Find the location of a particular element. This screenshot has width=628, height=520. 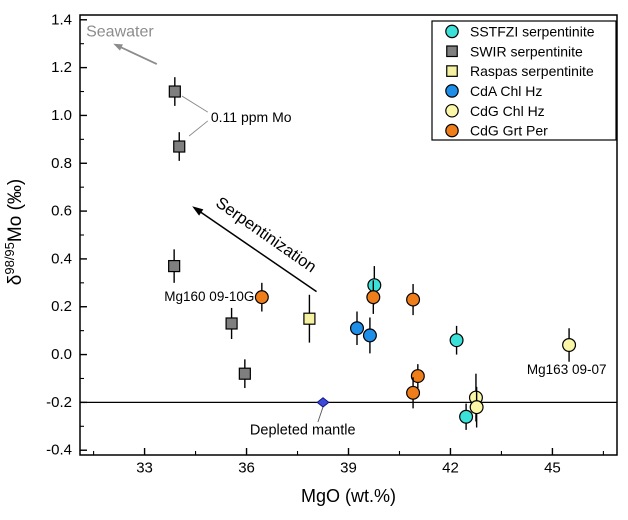

legend-item-cdg-chl-hz: CdG Chl Hz is located at coordinates (495, 111).